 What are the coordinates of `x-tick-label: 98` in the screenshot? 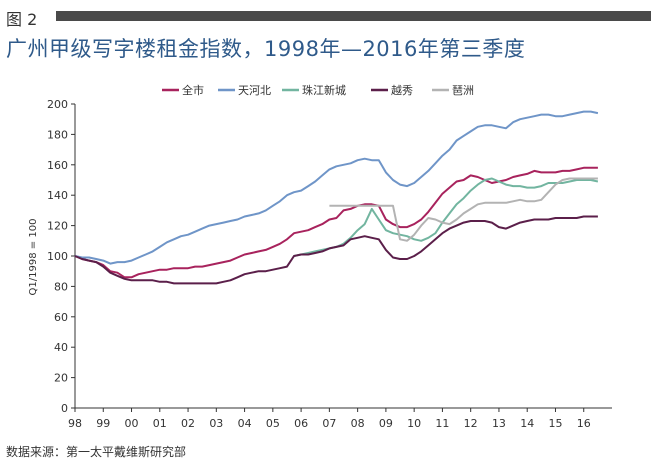 It's located at (75, 423).